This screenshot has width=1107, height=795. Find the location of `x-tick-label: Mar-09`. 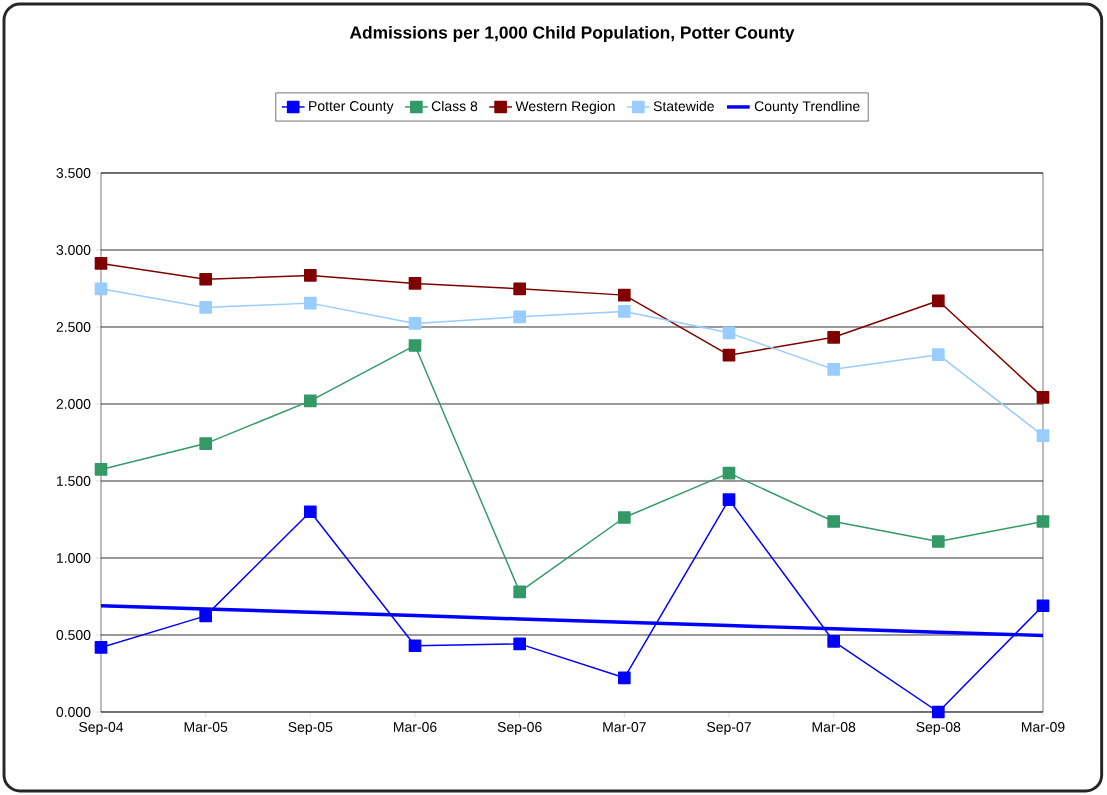

x-tick-label: Mar-09 is located at coordinates (1043, 727).